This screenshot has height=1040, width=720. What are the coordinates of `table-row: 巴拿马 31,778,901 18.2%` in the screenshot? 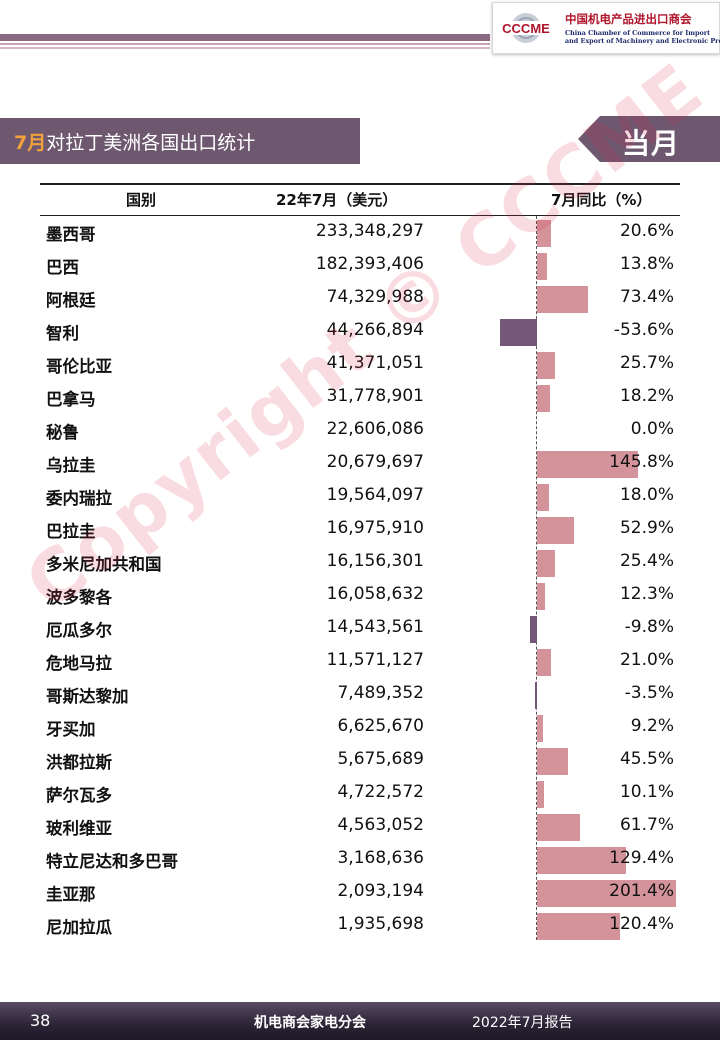 It's located at (360, 398).